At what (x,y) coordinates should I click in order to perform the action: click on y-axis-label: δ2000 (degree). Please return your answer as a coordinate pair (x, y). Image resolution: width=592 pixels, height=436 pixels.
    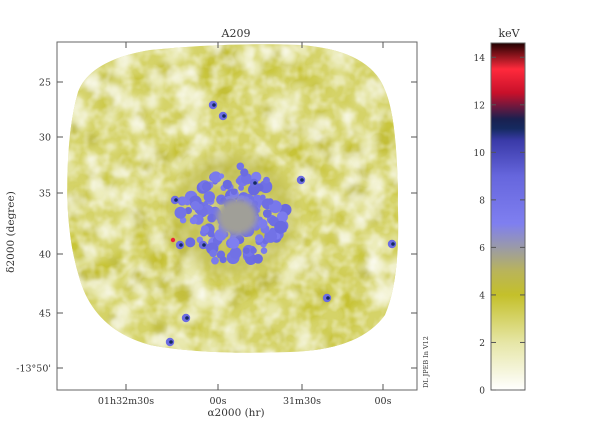
    Looking at the image, I should click on (11, 232).